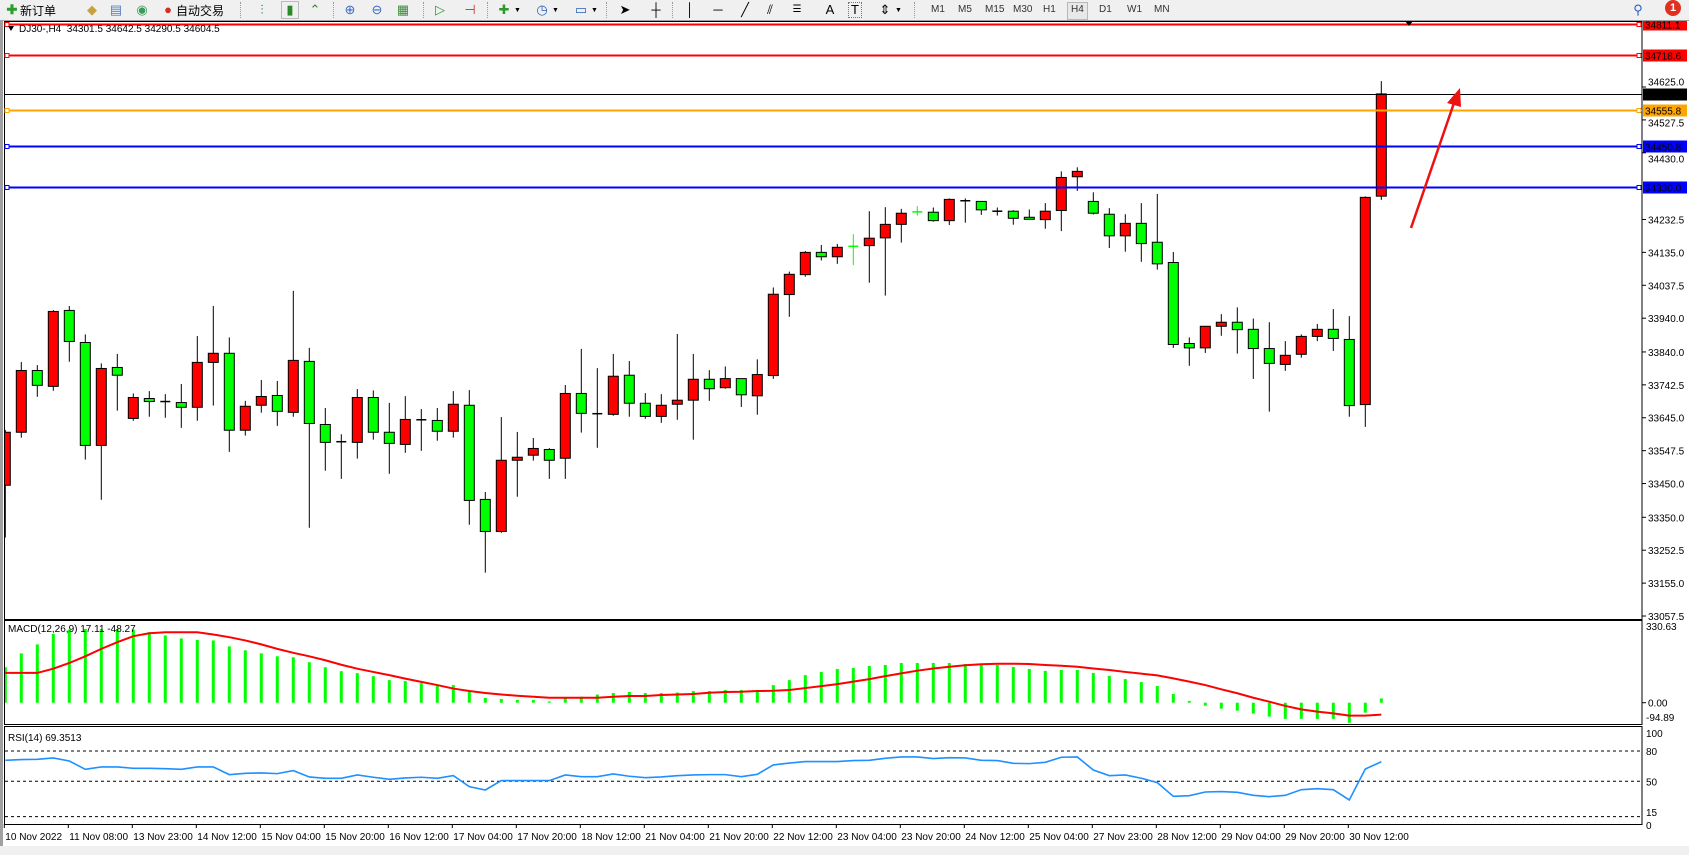  Describe the element at coordinates (995, 9) in the screenshot. I see `timeframe-m15: M15` at that location.